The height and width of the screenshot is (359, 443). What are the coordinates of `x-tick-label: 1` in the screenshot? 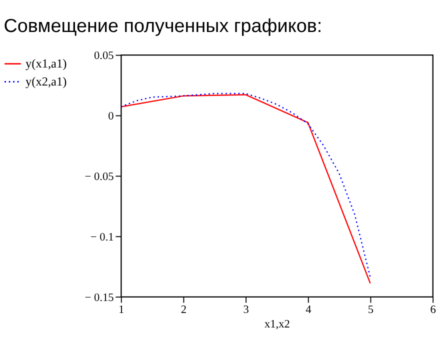 It's located at (121, 310).